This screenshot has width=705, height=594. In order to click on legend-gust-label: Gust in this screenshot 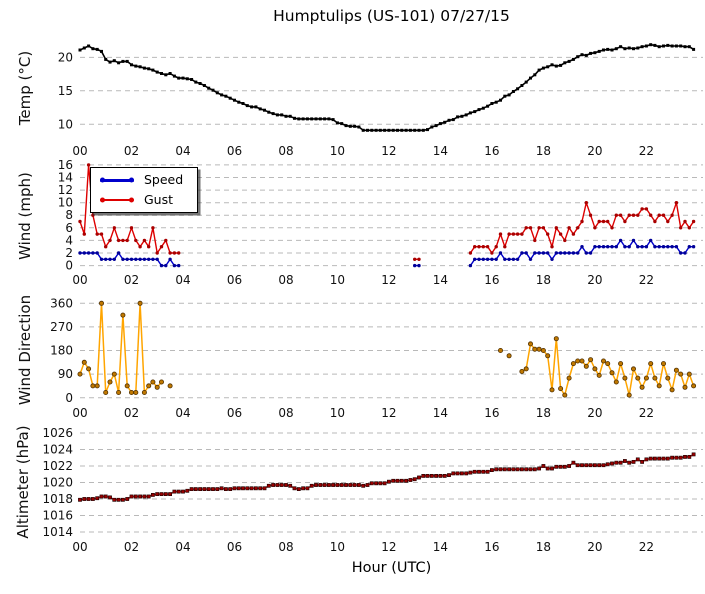, I will do `click(159, 199)`.